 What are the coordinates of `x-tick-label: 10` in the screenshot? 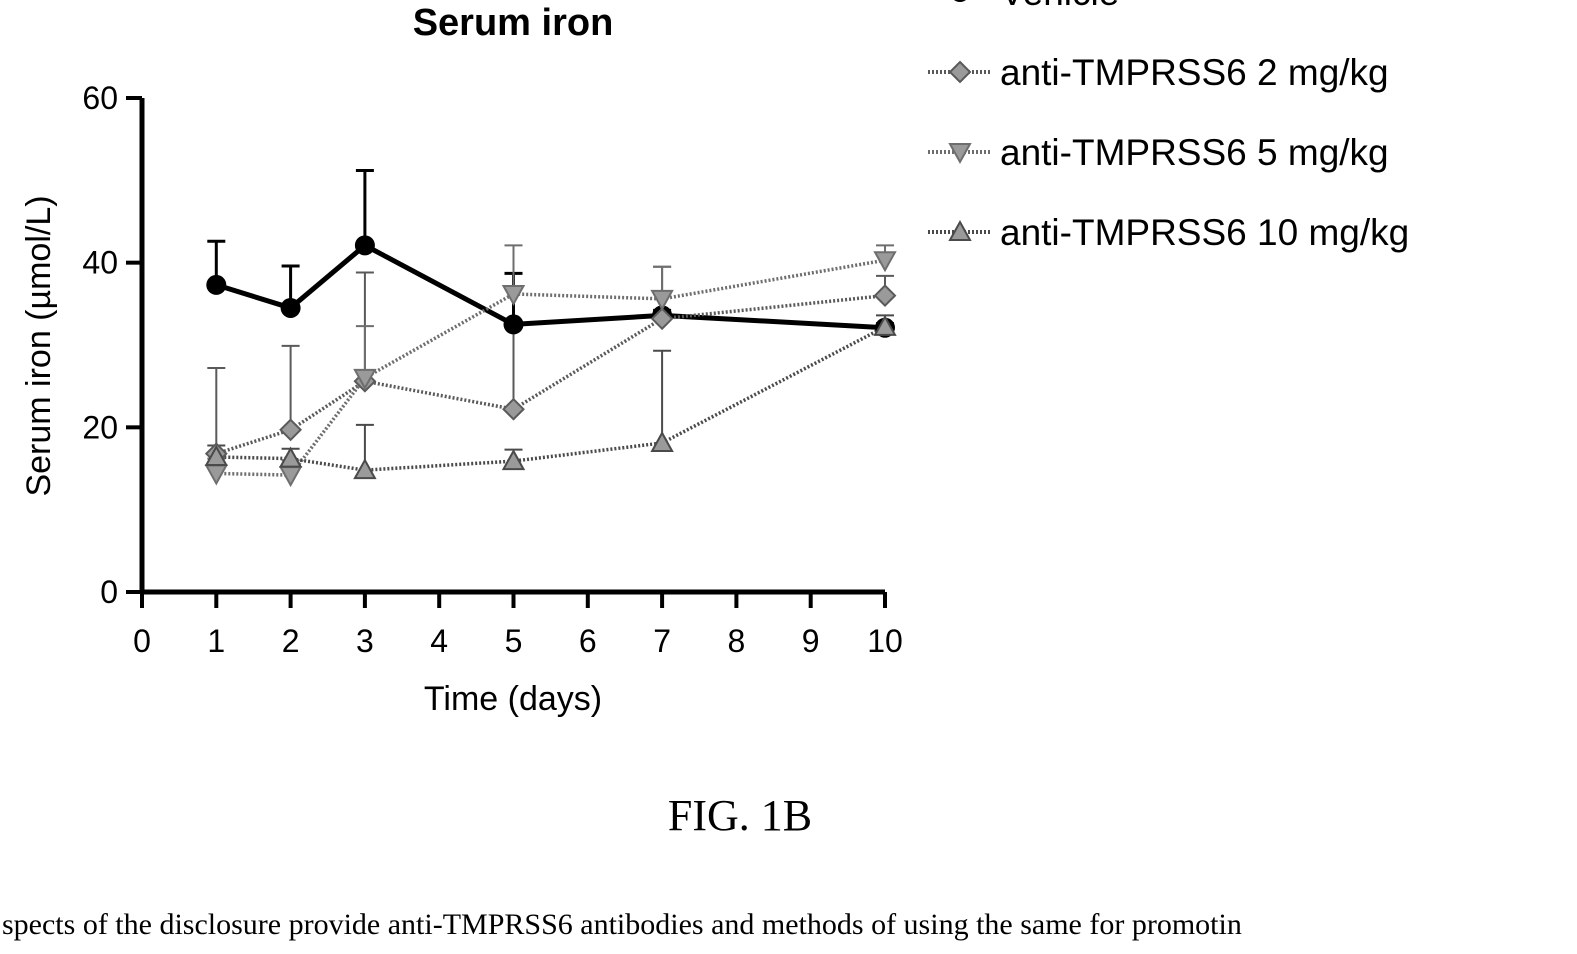 It's located at (885, 641).